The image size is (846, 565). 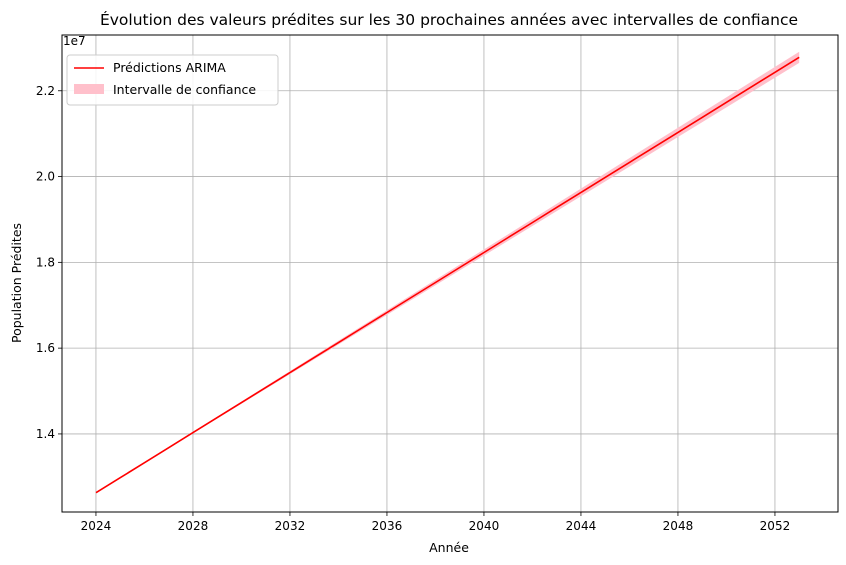 What do you see at coordinates (45, 177) in the screenshot?
I see `y-tick-label: 2.0` at bounding box center [45, 177].